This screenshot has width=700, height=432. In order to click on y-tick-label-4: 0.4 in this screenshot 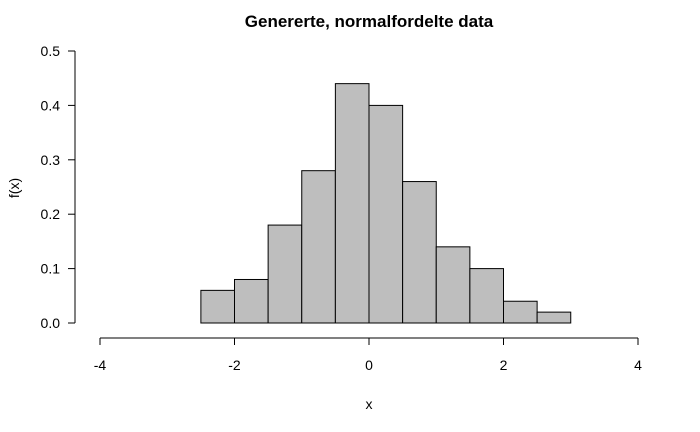, I will do `click(51, 105)`.